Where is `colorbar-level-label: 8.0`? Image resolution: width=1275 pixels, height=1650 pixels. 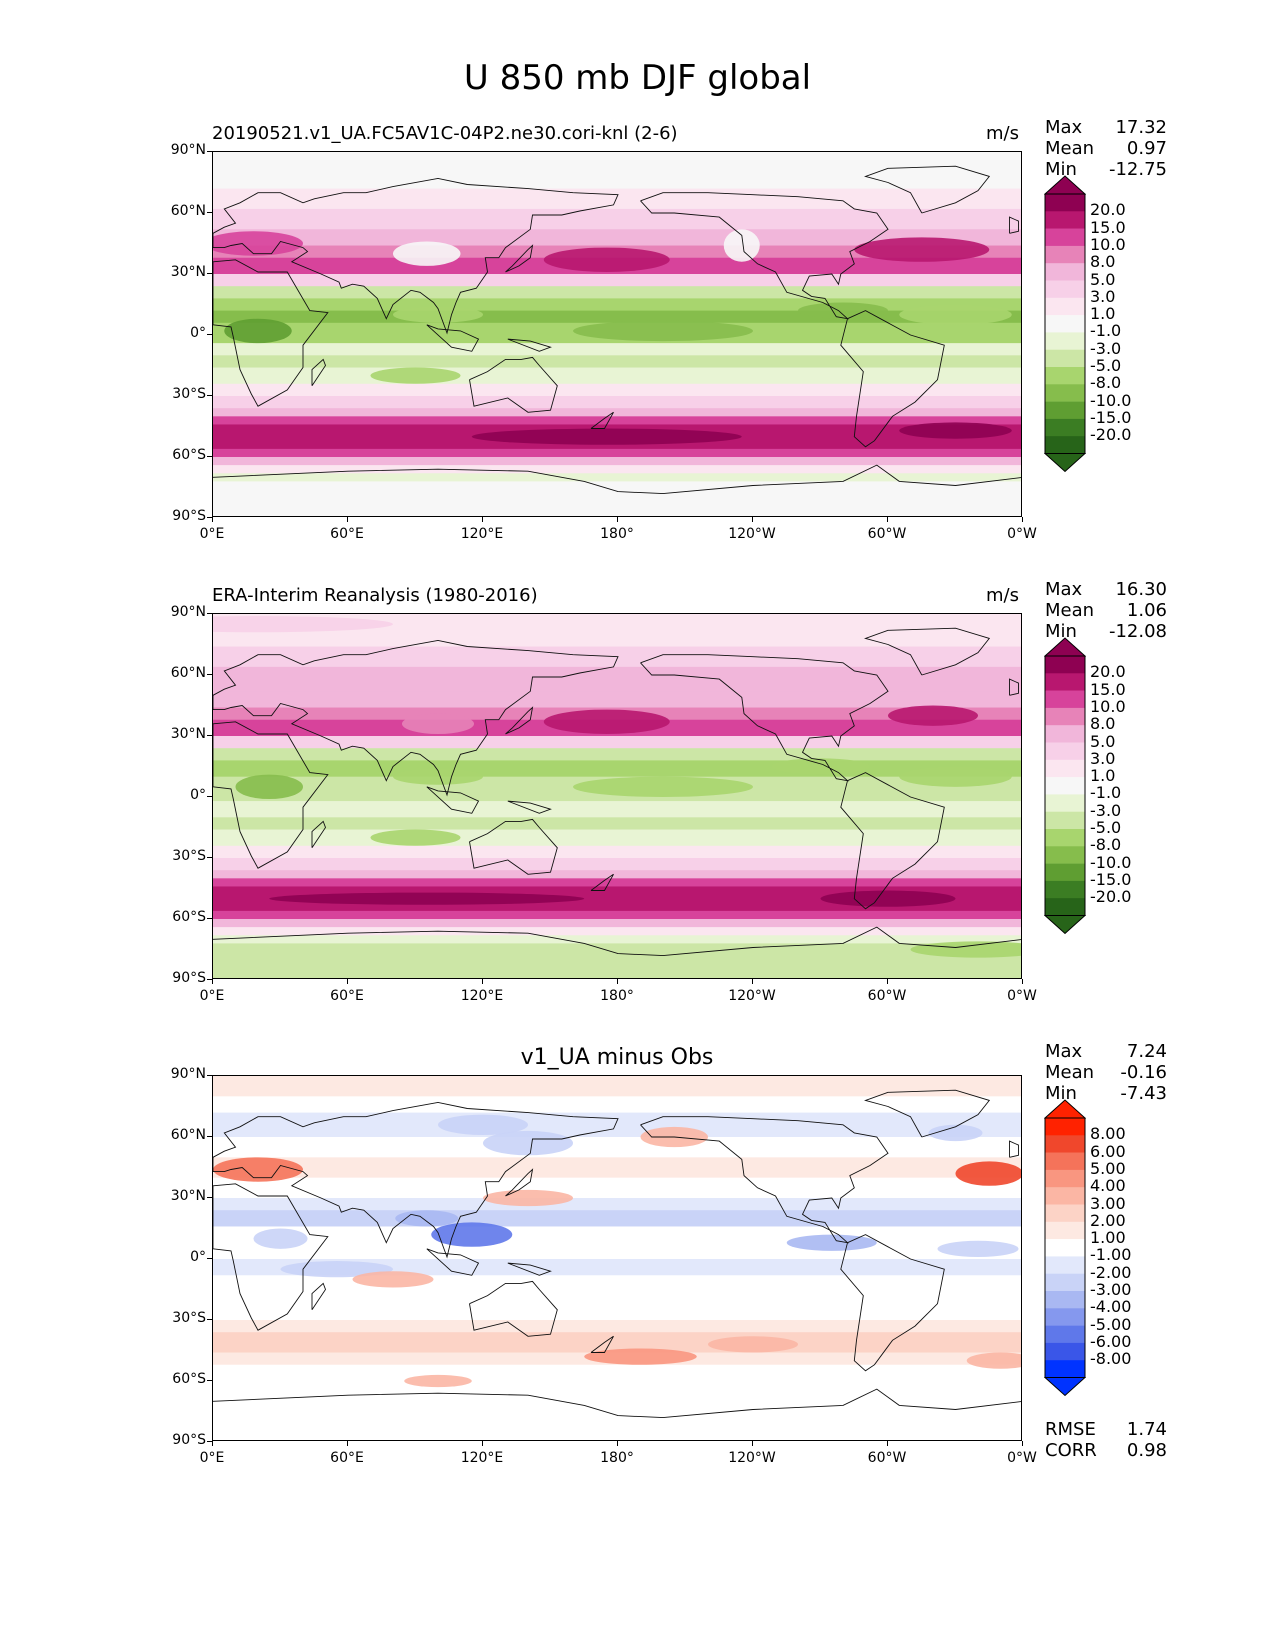 colorbar-level-label: 8.0 is located at coordinates (1103, 724).